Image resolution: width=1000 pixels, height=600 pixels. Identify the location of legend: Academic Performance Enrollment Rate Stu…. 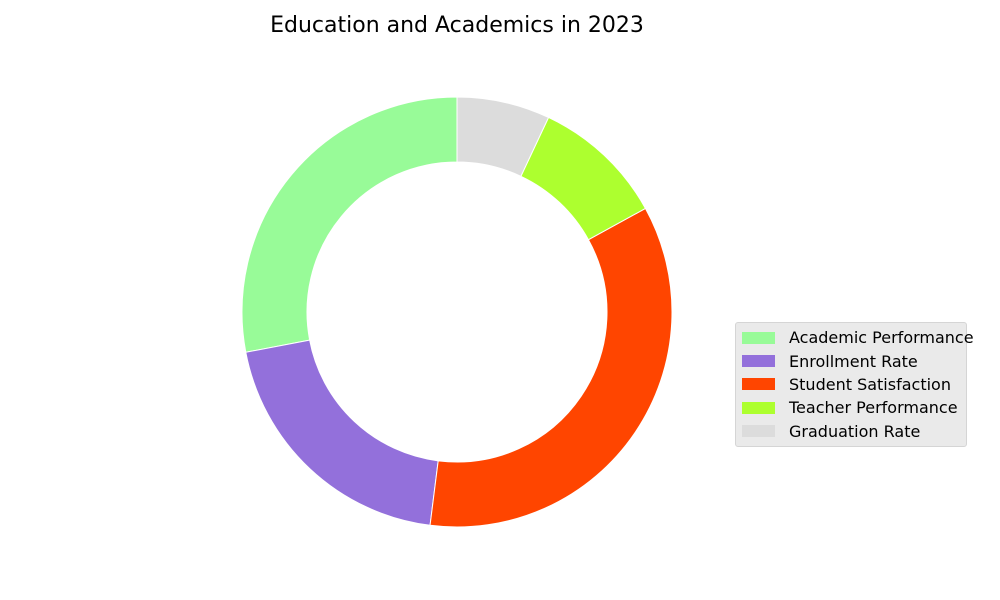
(854, 384).